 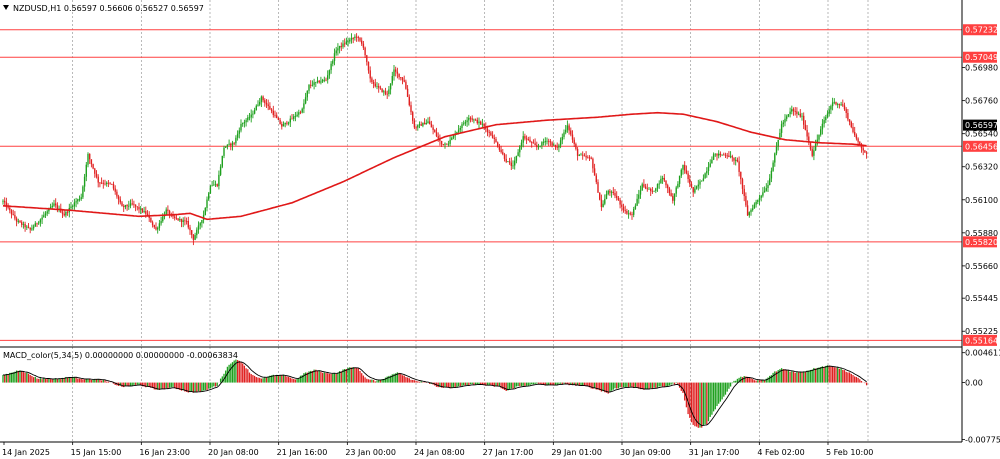 What do you see at coordinates (508, 452) in the screenshot?
I see `time-tick-label: 27 Jan 17:00` at bounding box center [508, 452].